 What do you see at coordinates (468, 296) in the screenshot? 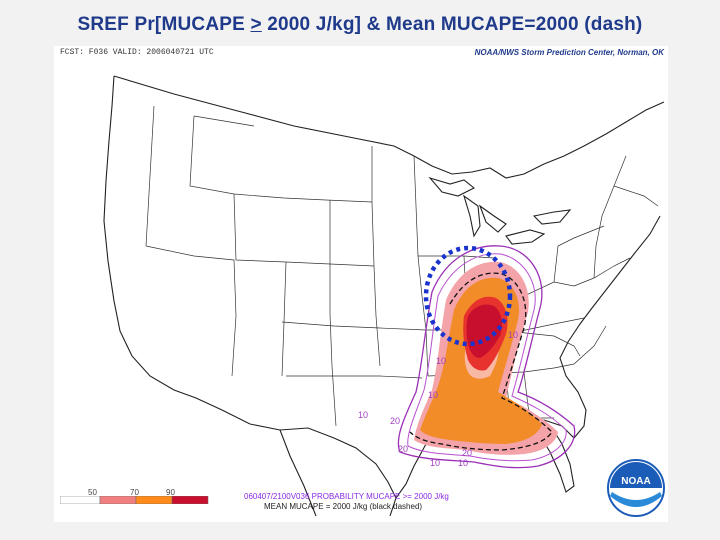
I see `highlight-ellipse` at bounding box center [468, 296].